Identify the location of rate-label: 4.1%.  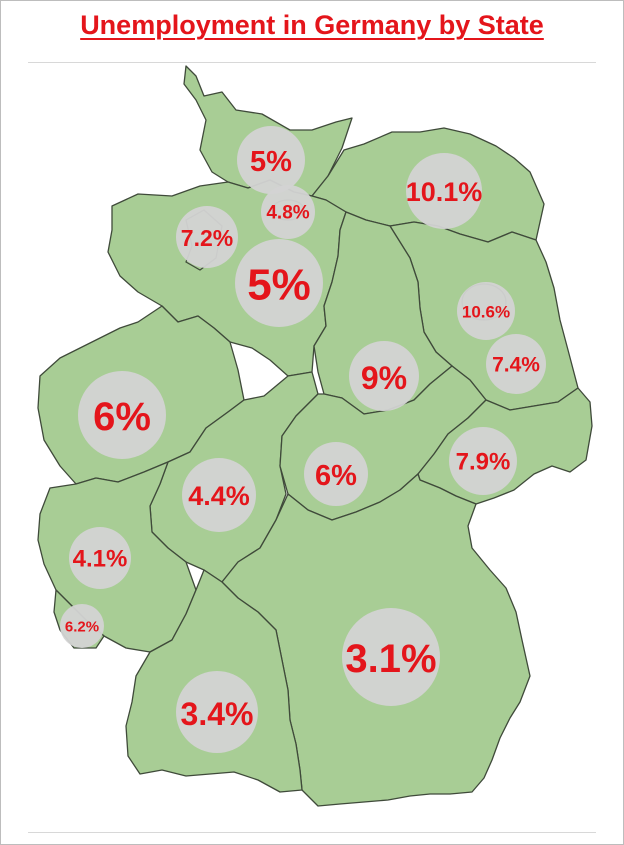
(100, 559).